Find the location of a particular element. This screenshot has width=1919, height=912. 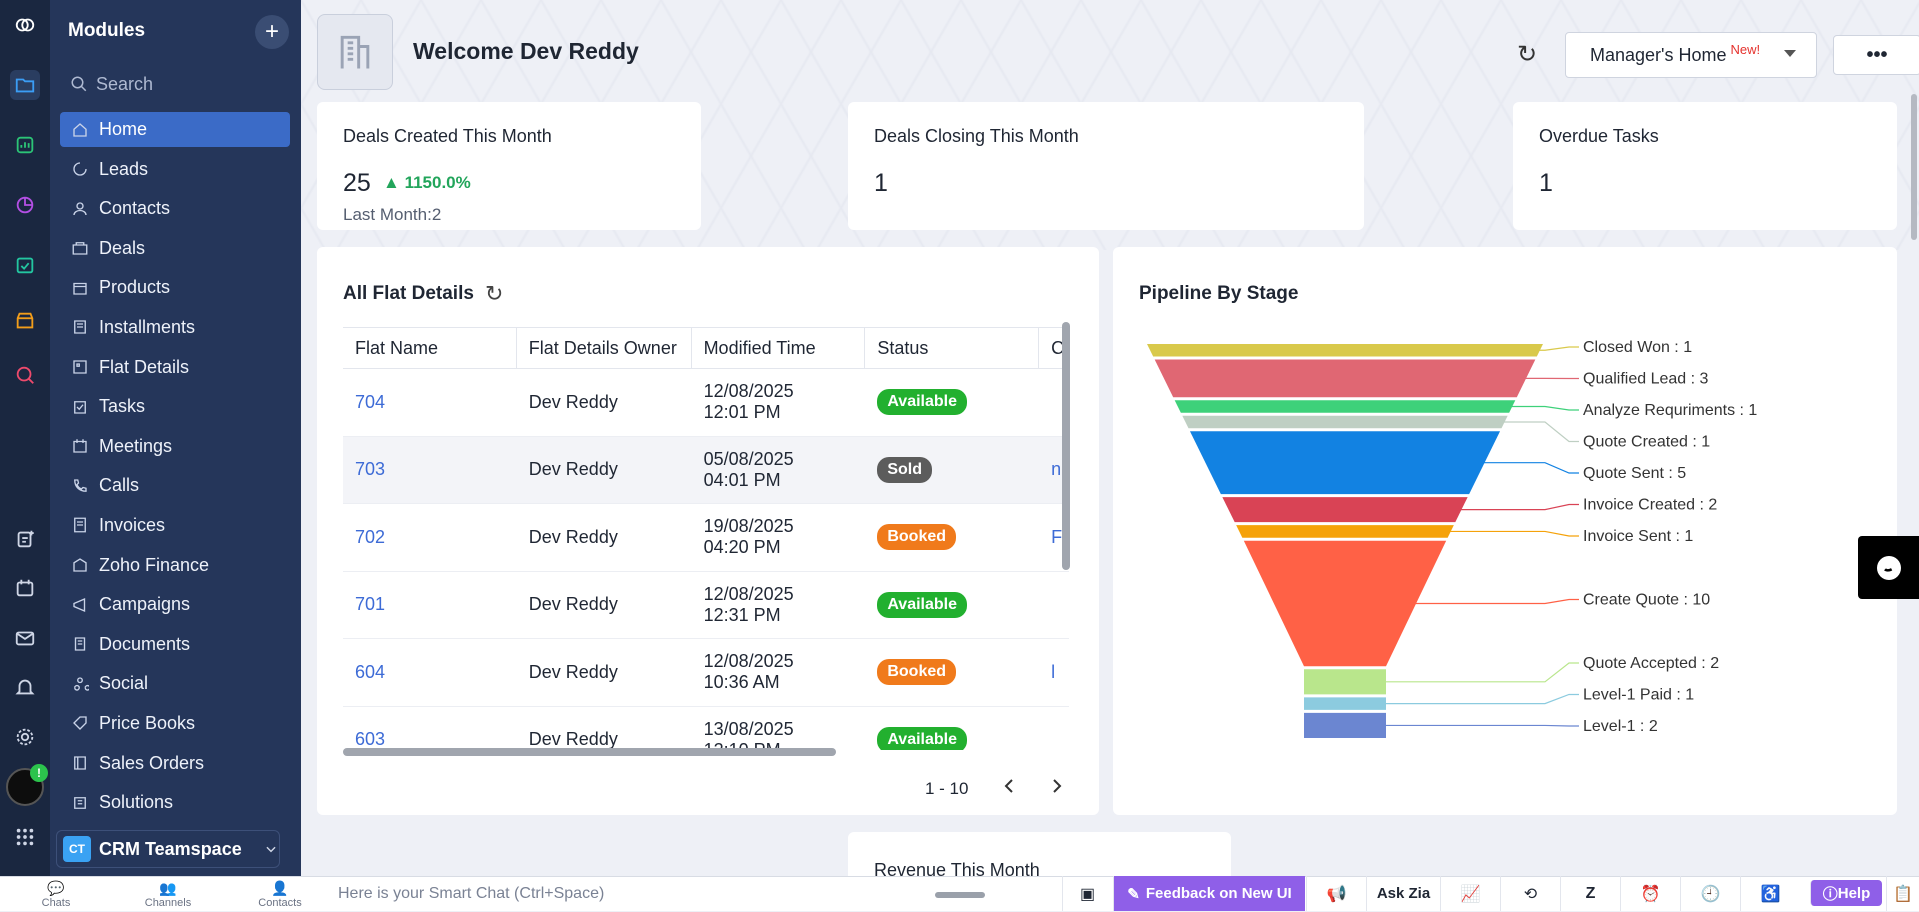

sidebar-item-social: Social is located at coordinates (175, 683).